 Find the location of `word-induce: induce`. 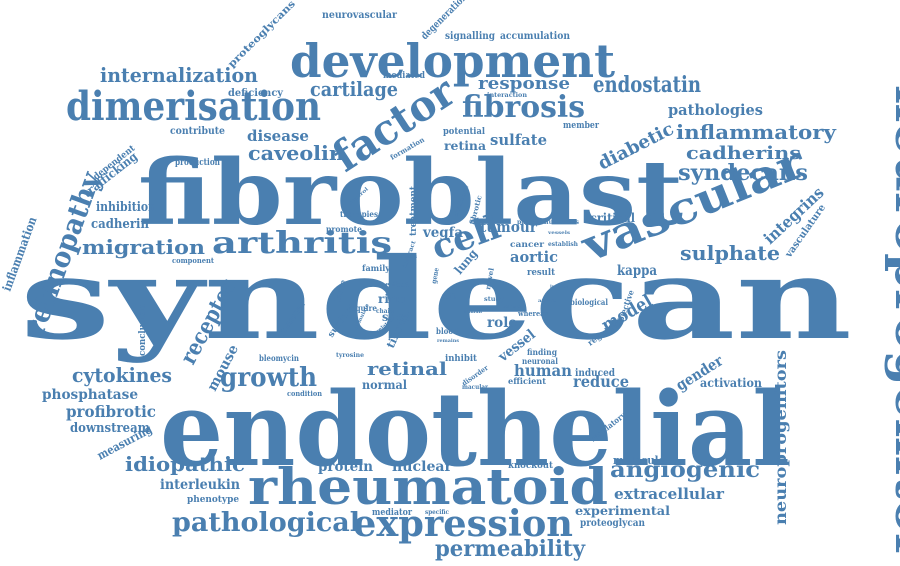

word-induce: induce is located at coordinates (559, 287).